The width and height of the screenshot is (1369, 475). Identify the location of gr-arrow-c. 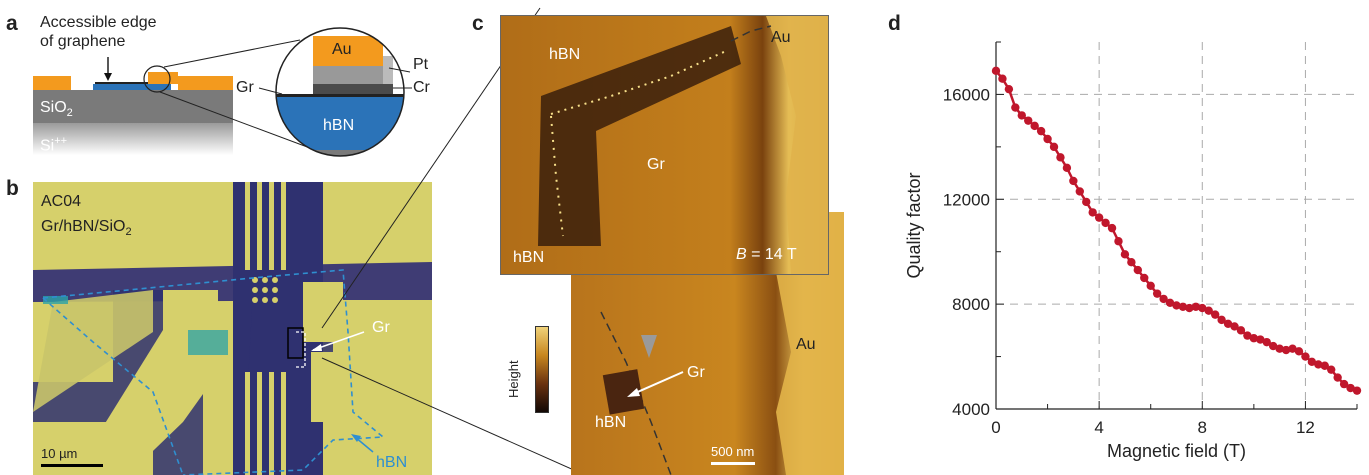
(658, 383).